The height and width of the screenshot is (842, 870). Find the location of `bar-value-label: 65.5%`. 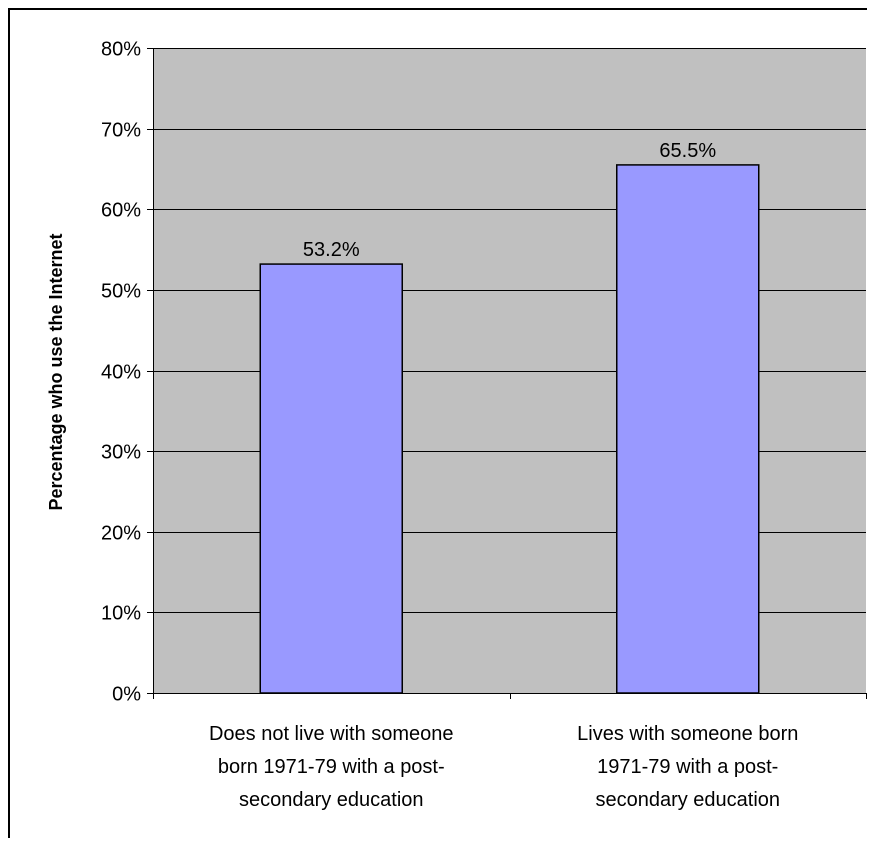

bar-value-label: 65.5% is located at coordinates (687, 151).